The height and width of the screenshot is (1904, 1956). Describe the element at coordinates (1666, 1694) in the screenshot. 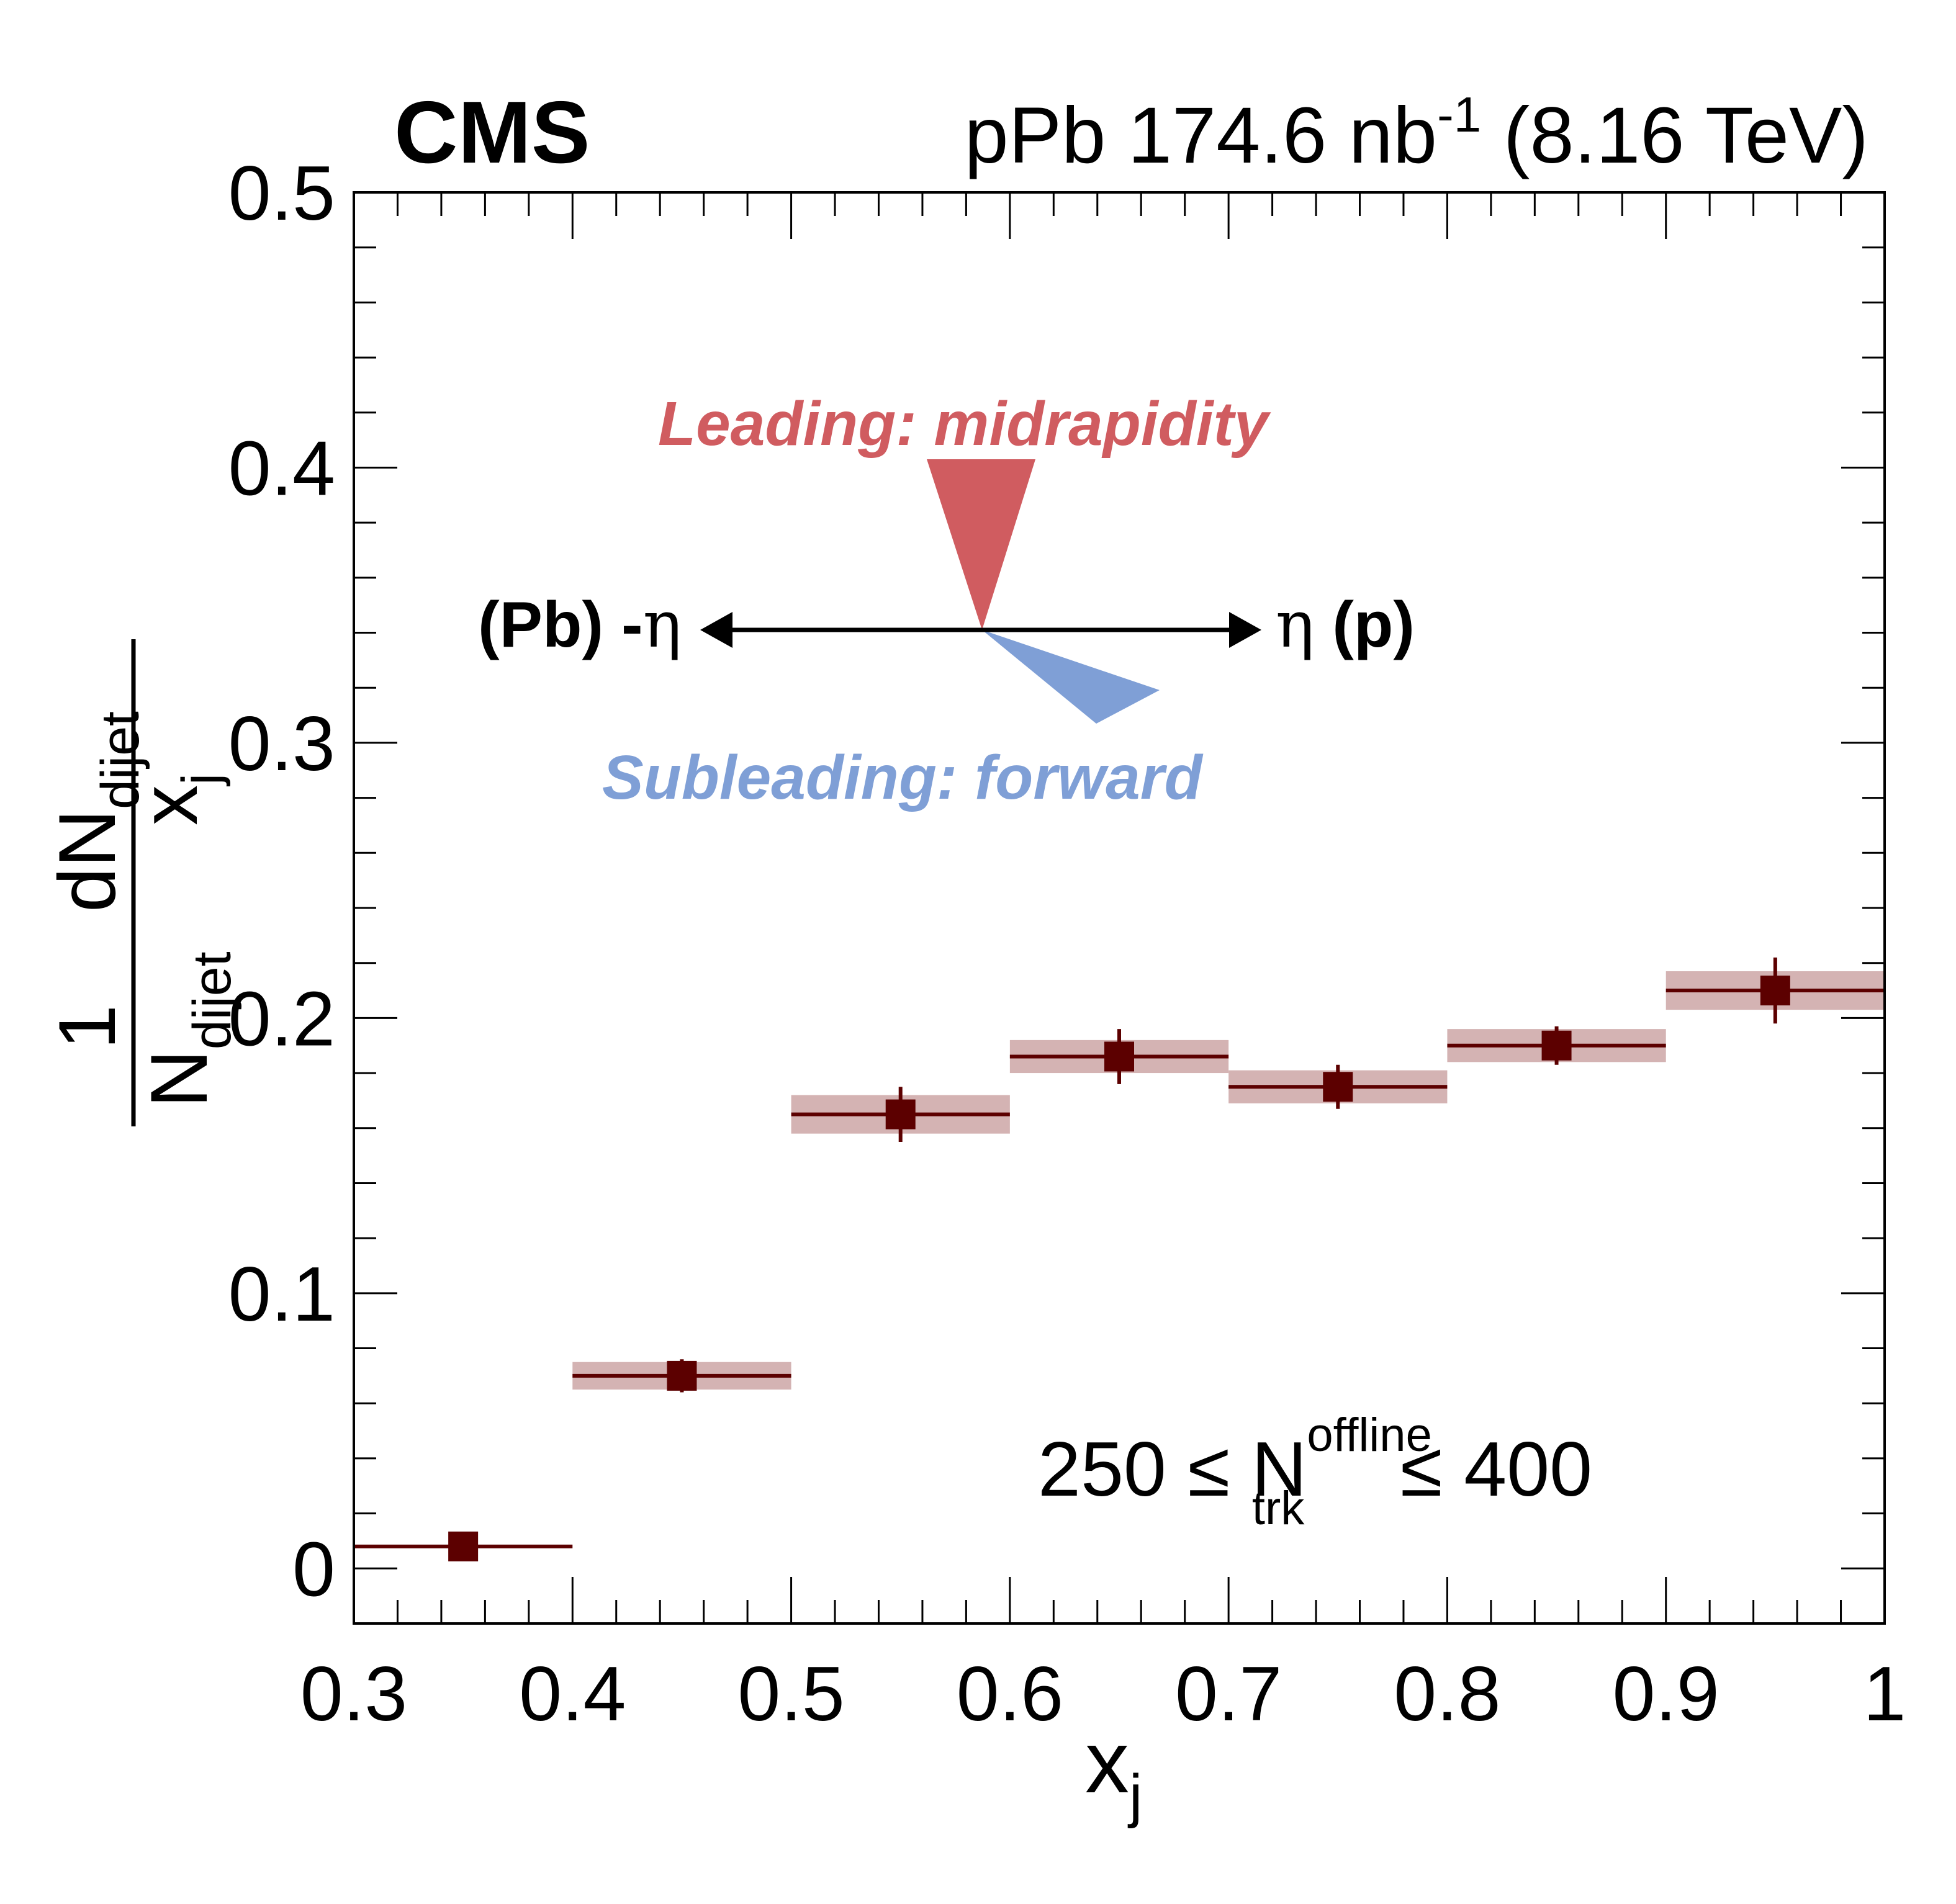

I see `x-tick-label: 0.9` at that location.